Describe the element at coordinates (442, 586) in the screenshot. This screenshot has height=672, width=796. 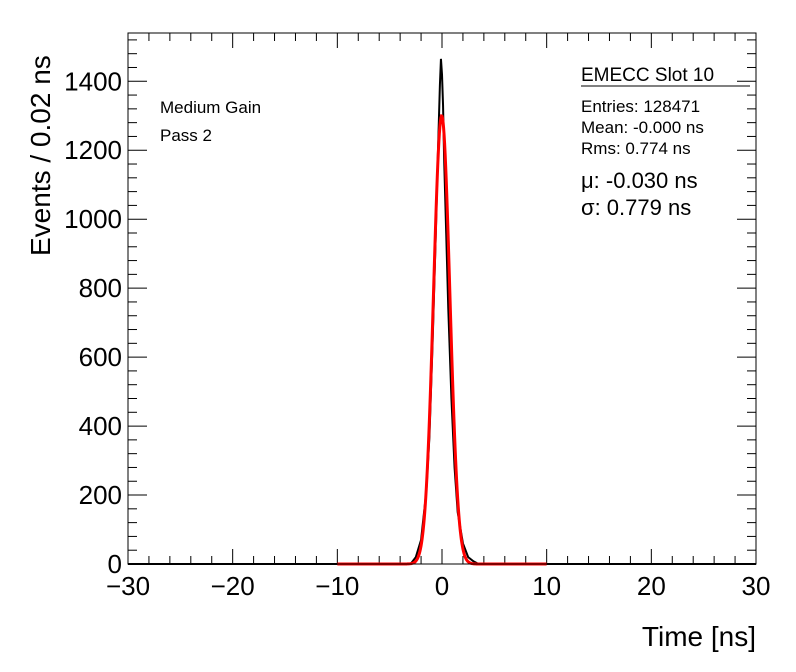
I see `x-tick-label: 0` at that location.